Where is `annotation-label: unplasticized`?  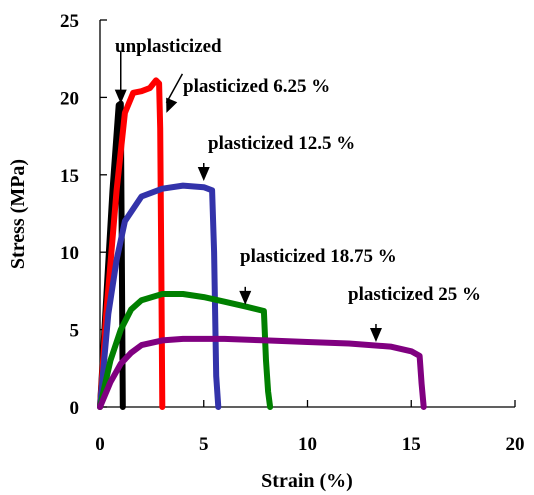 annotation-label: unplasticized is located at coordinates (168, 46).